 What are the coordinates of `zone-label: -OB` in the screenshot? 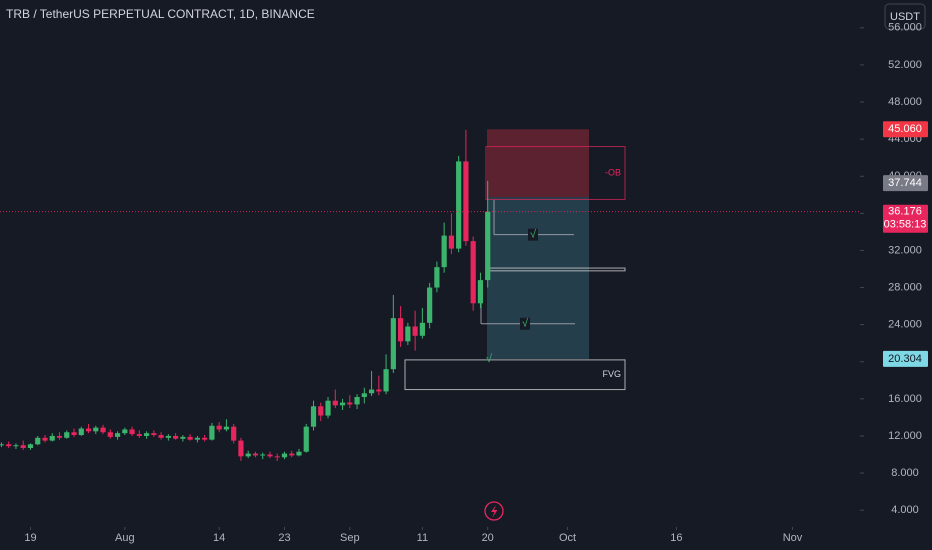 It's located at (613, 172).